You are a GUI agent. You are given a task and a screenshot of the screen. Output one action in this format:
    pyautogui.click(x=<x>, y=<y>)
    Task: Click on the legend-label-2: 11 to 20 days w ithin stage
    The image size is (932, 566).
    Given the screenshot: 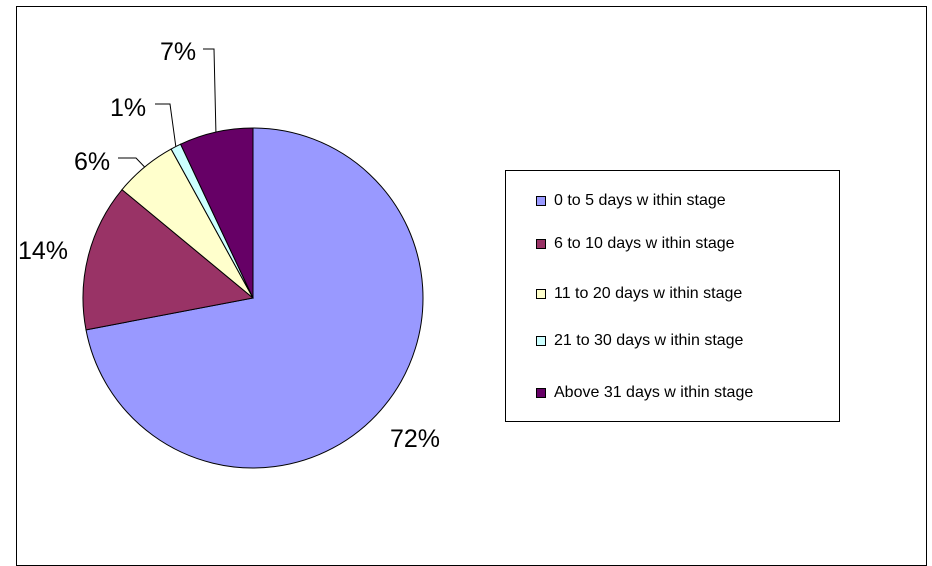 What is the action you would take?
    pyautogui.click(x=648, y=293)
    